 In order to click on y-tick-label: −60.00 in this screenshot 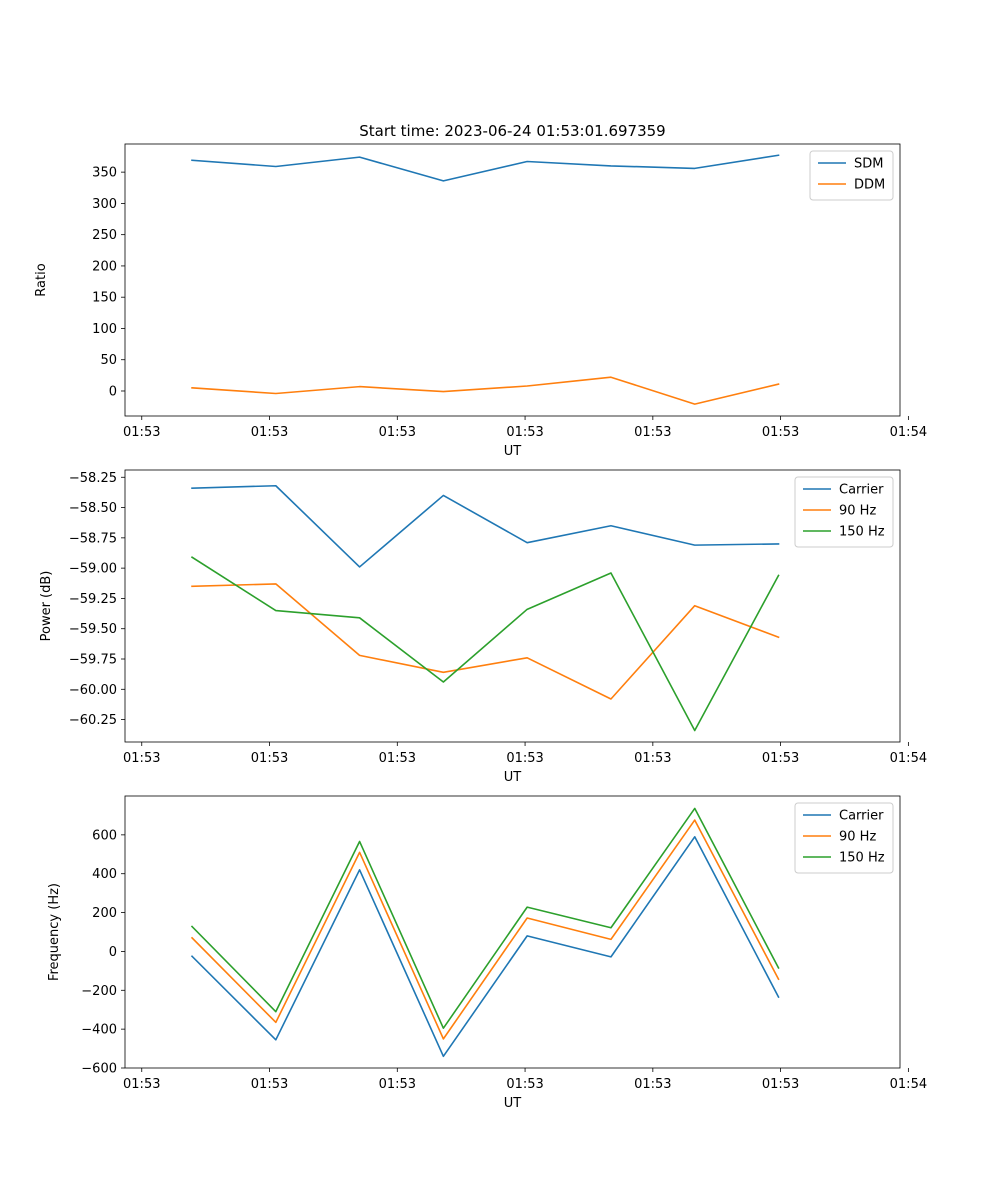, I will do `click(93, 690)`.